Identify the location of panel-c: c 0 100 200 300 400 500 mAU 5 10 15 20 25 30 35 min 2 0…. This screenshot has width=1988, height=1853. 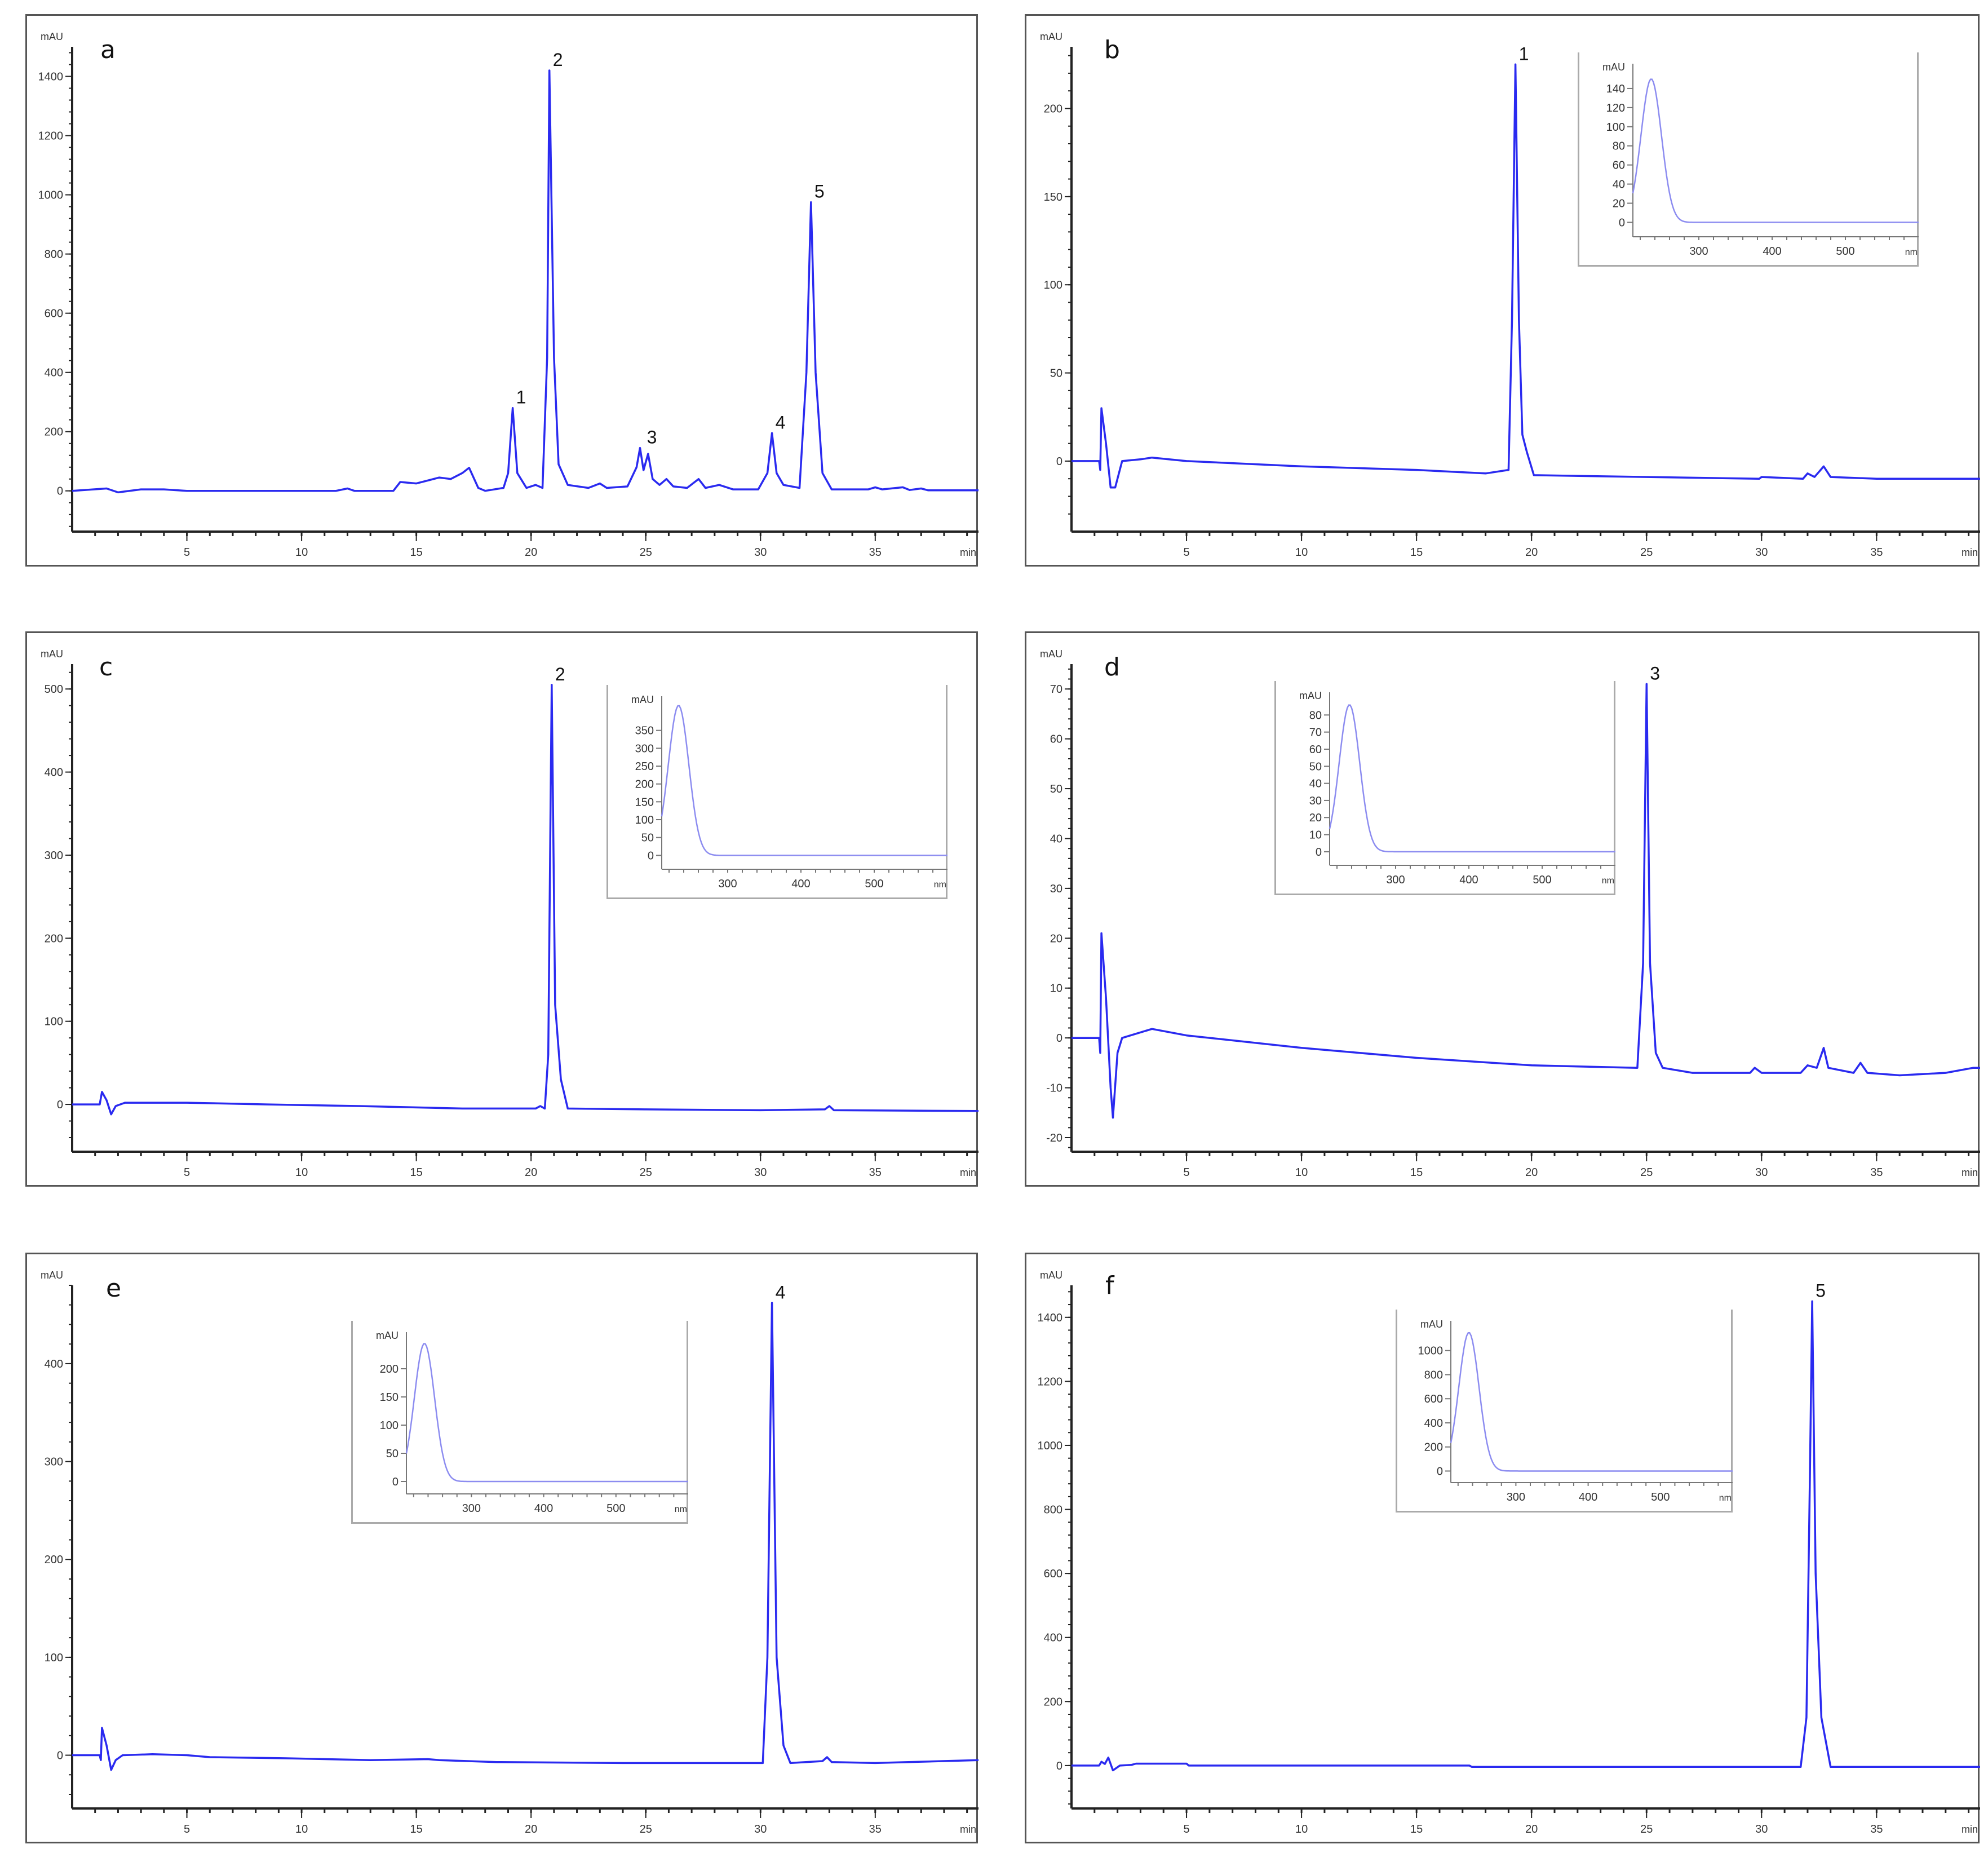
(502, 909).